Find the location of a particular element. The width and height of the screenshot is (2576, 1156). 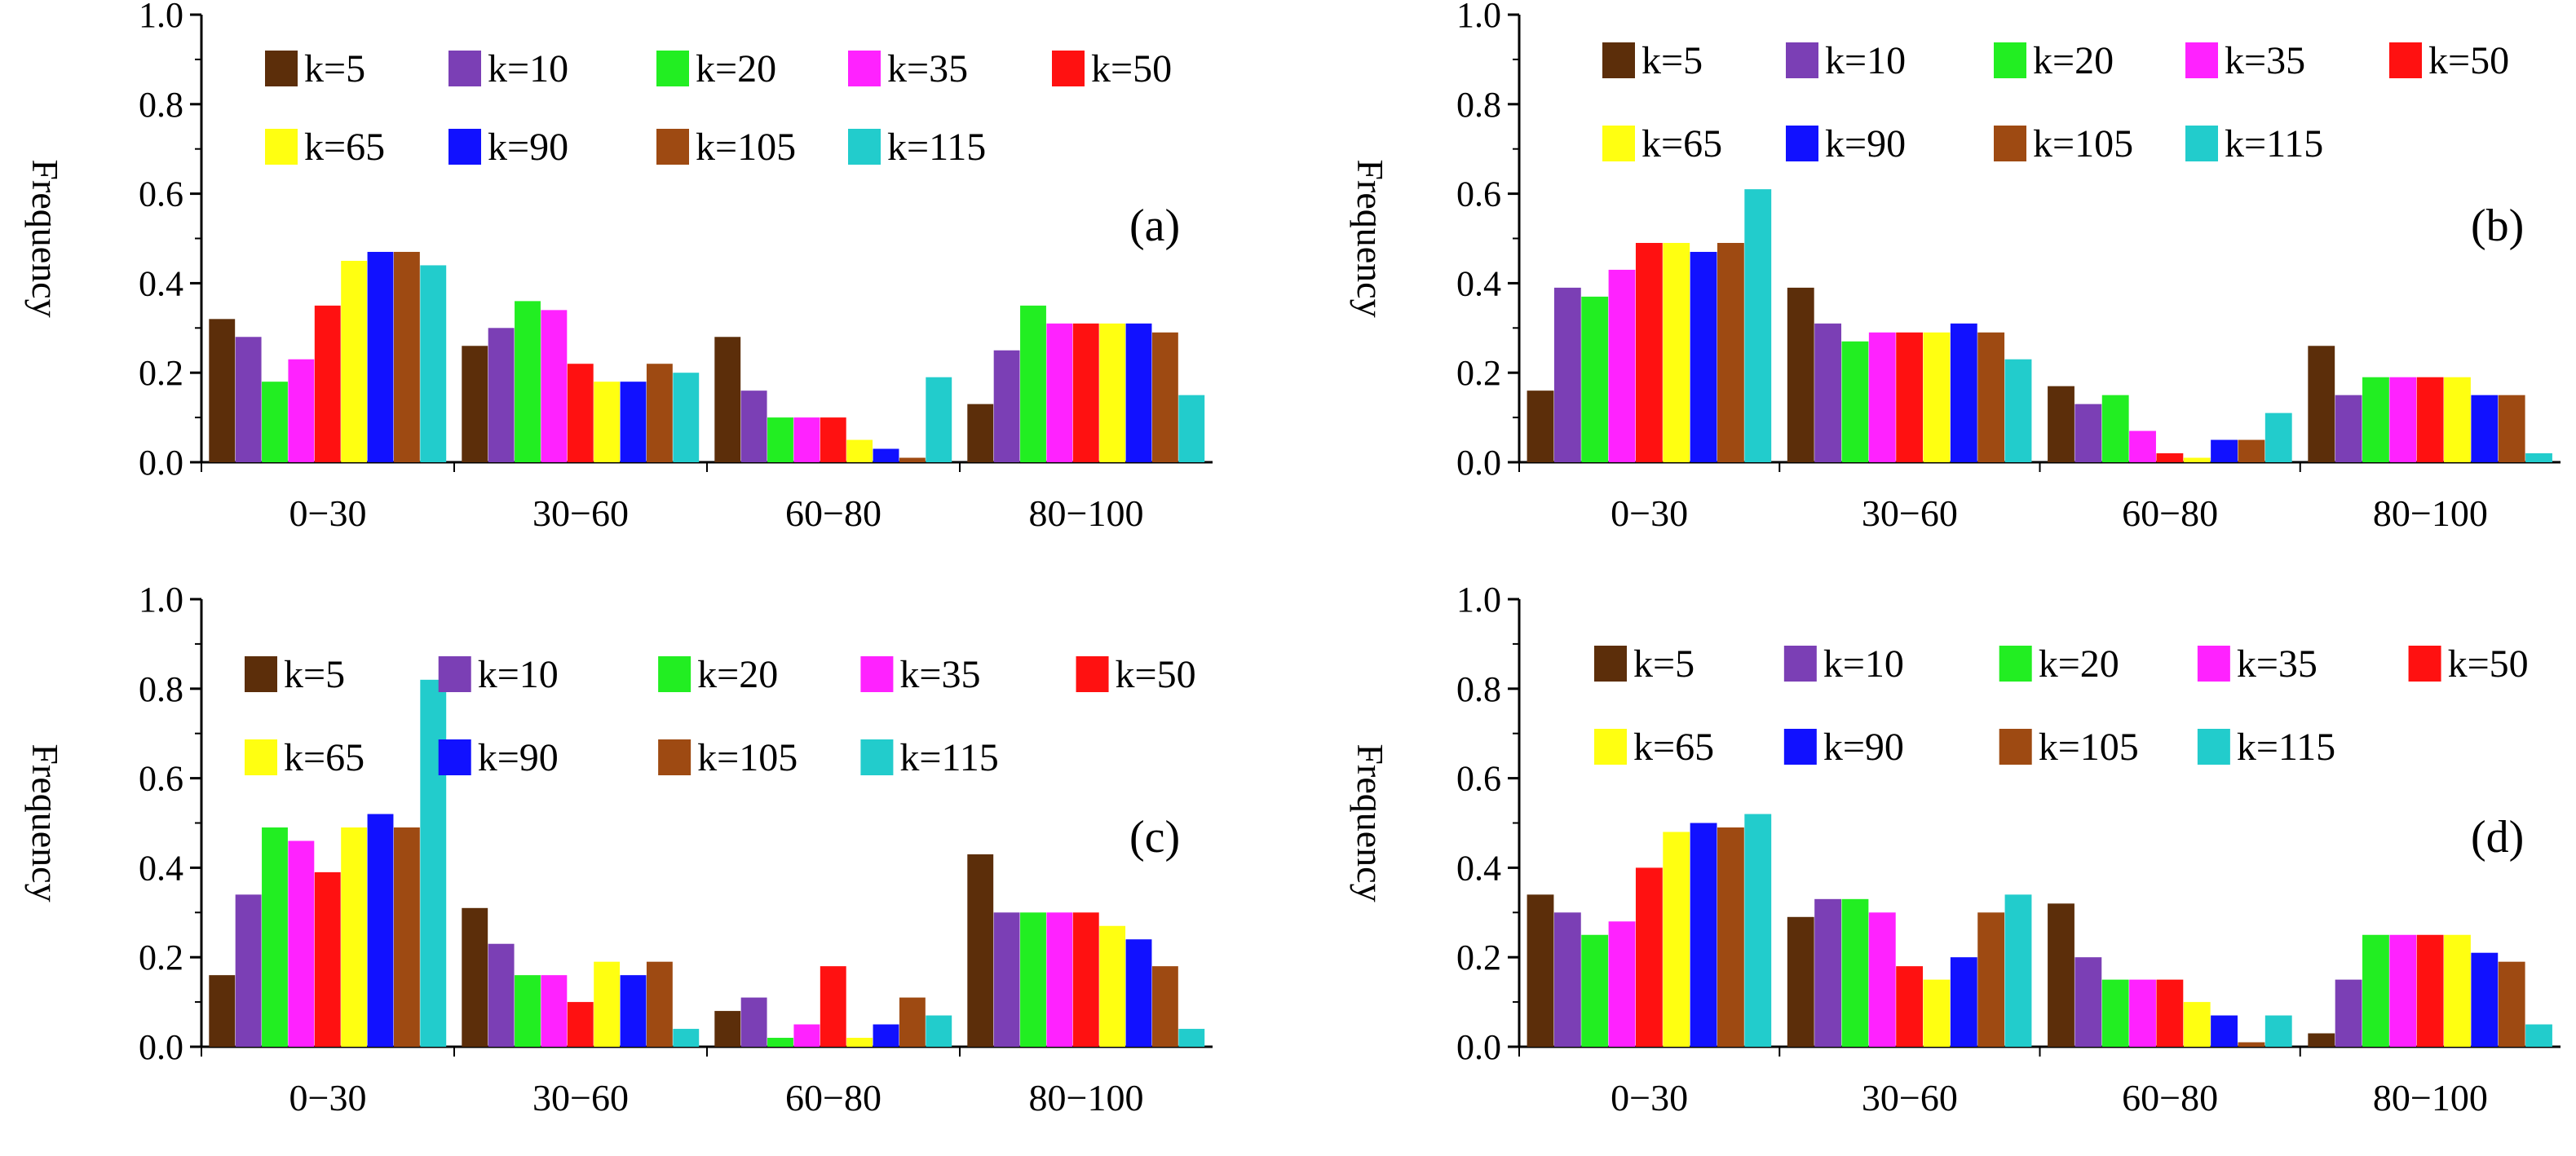

bar-k50-cat2 is located at coordinates (833, 1006).